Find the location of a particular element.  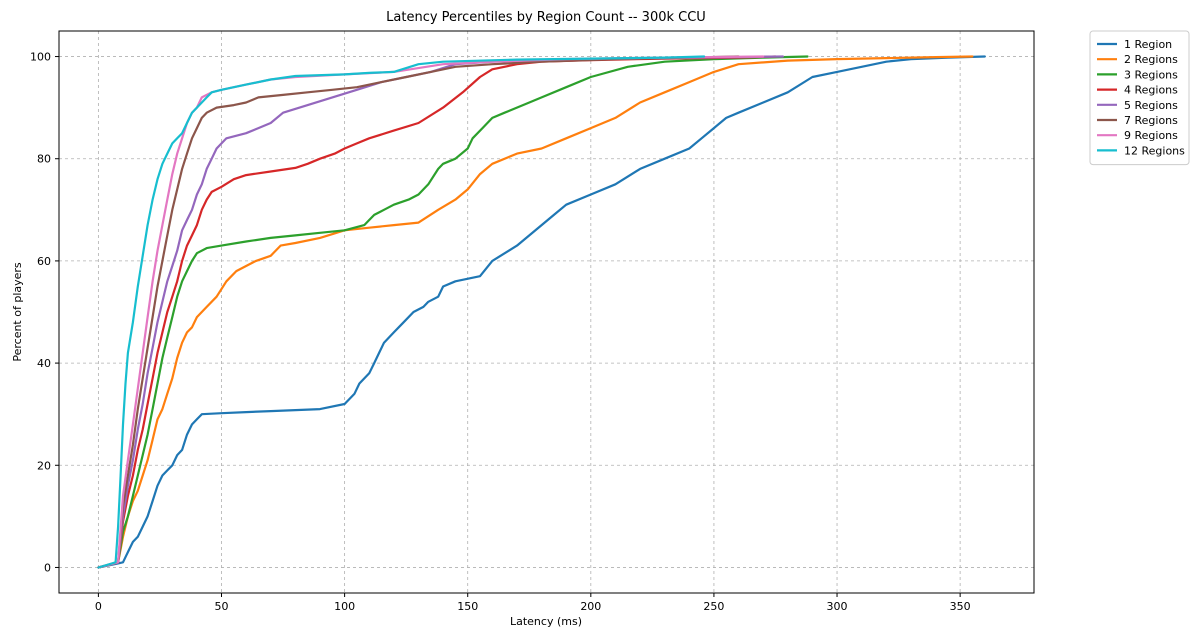

legend-label: 4 Regions is located at coordinates (1151, 90).